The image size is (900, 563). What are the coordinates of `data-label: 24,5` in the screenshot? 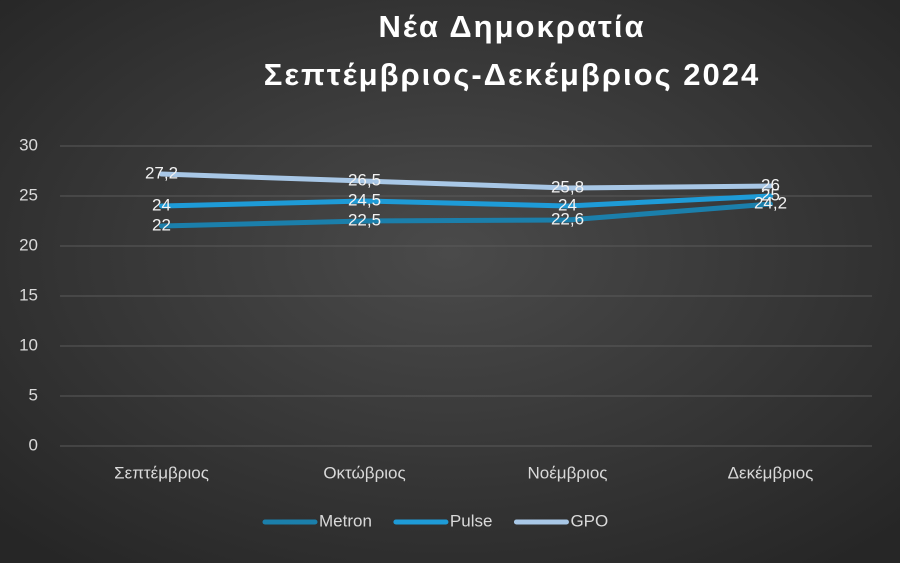 It's located at (364, 199).